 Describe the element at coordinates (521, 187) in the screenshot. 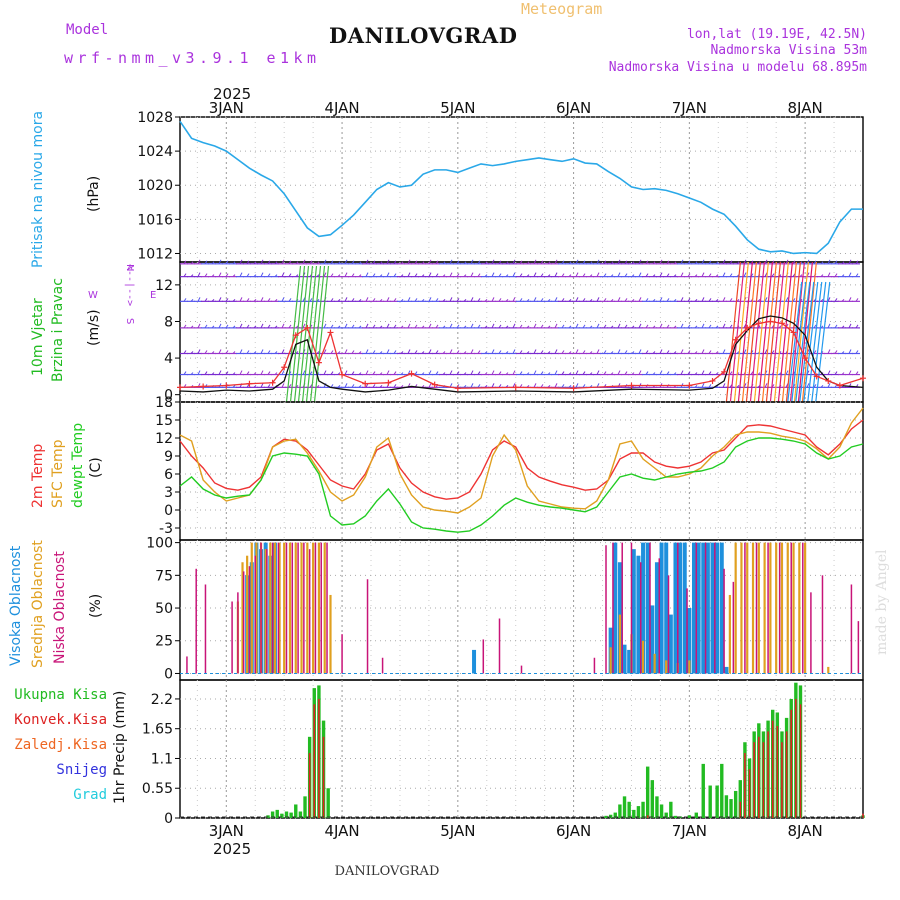

I see `pressure-line` at that location.